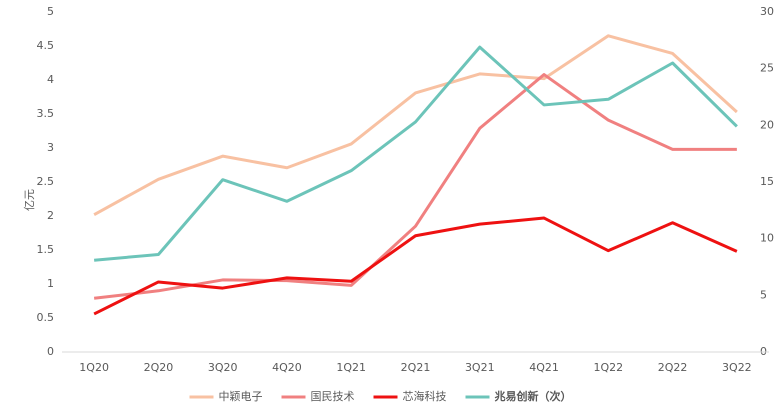  I want to click on y-tick-label: 3, so click(50, 147).